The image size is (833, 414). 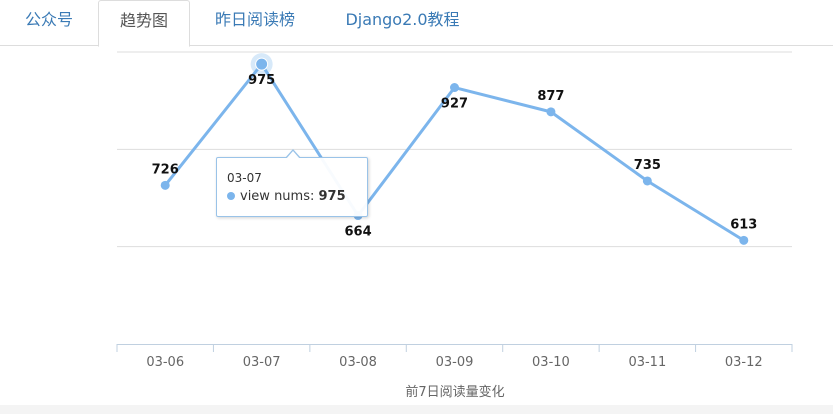 What do you see at coordinates (743, 224) in the screenshot?
I see `data-label: 613` at bounding box center [743, 224].